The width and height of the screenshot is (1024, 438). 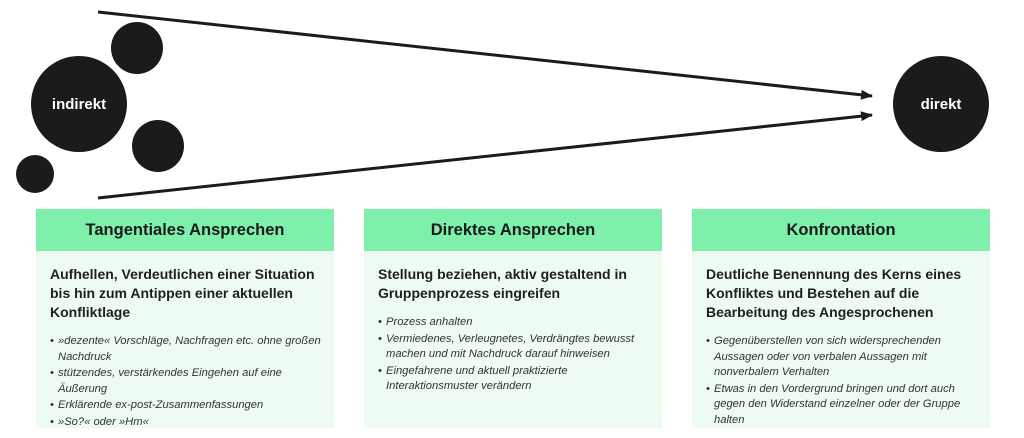 I want to click on direkt-circle, so click(x=941, y=104).